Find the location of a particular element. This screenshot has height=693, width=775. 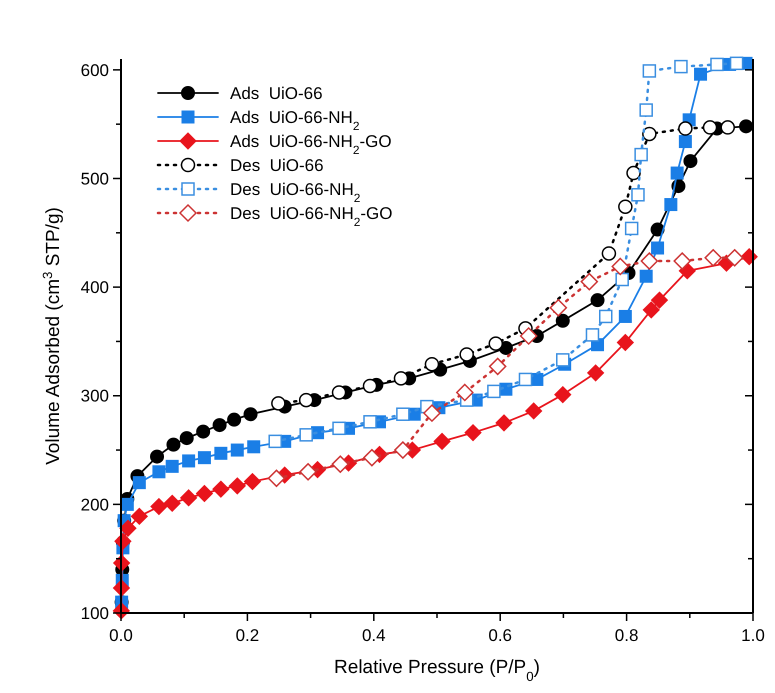

y-tick-label: 100 is located at coordinates (94, 613).